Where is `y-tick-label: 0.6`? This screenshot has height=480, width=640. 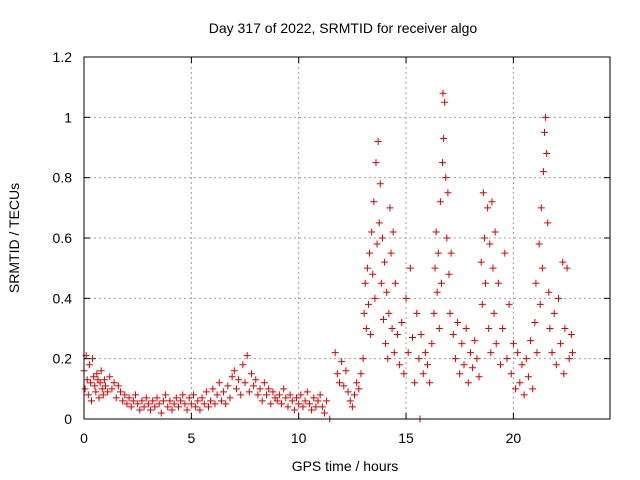 y-tick-label: 0.6 is located at coordinates (63, 238).